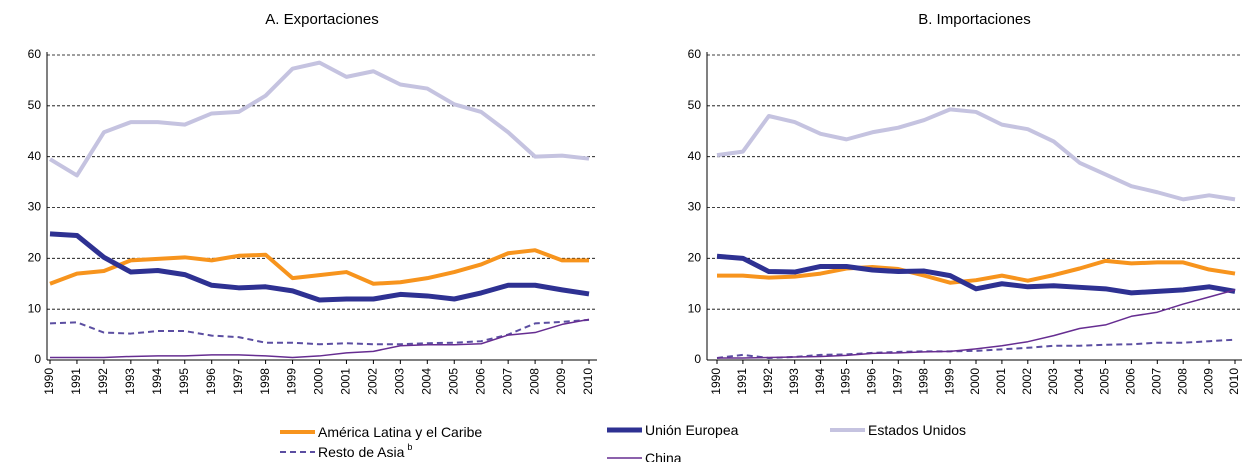 The width and height of the screenshot is (1242, 462). I want to click on legend-text: América Latina y el Caribe, so click(400, 432).